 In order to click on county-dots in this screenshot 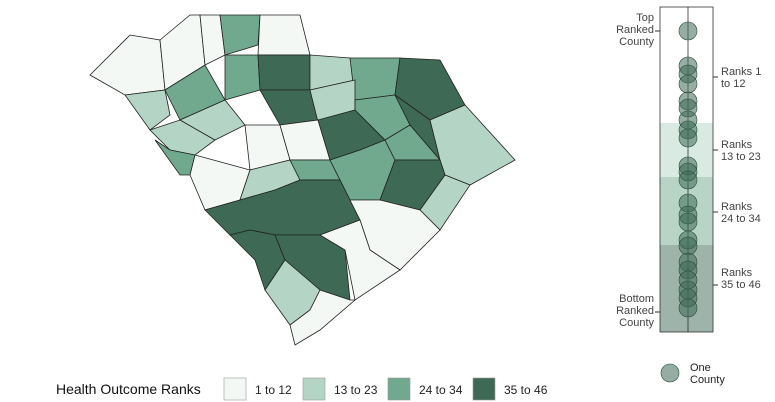, I will do `click(688, 169)`.